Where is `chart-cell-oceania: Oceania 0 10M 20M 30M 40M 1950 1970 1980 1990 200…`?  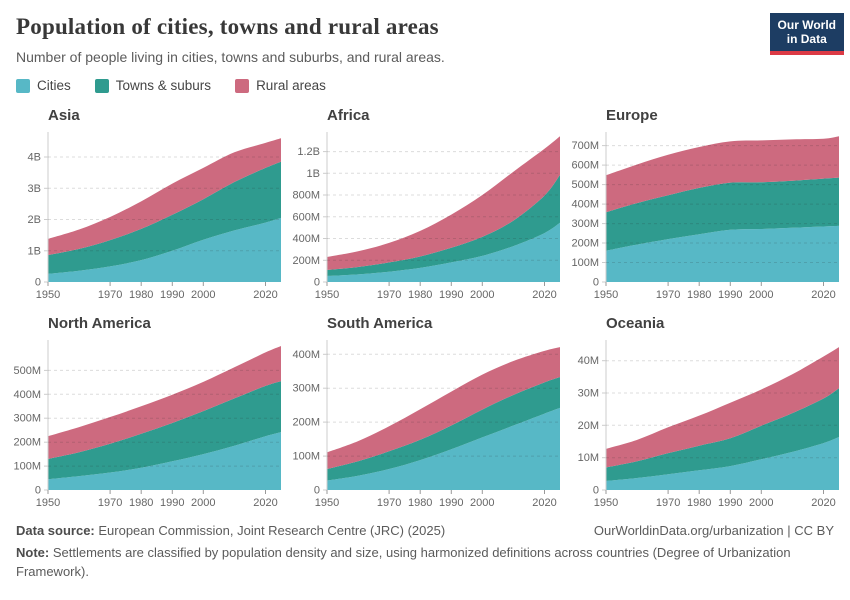
chart-cell-oceania: Oceania 0 10M 20M 30M 40M 1950 1970 1980 1990 200… is located at coordinates (704, 410).